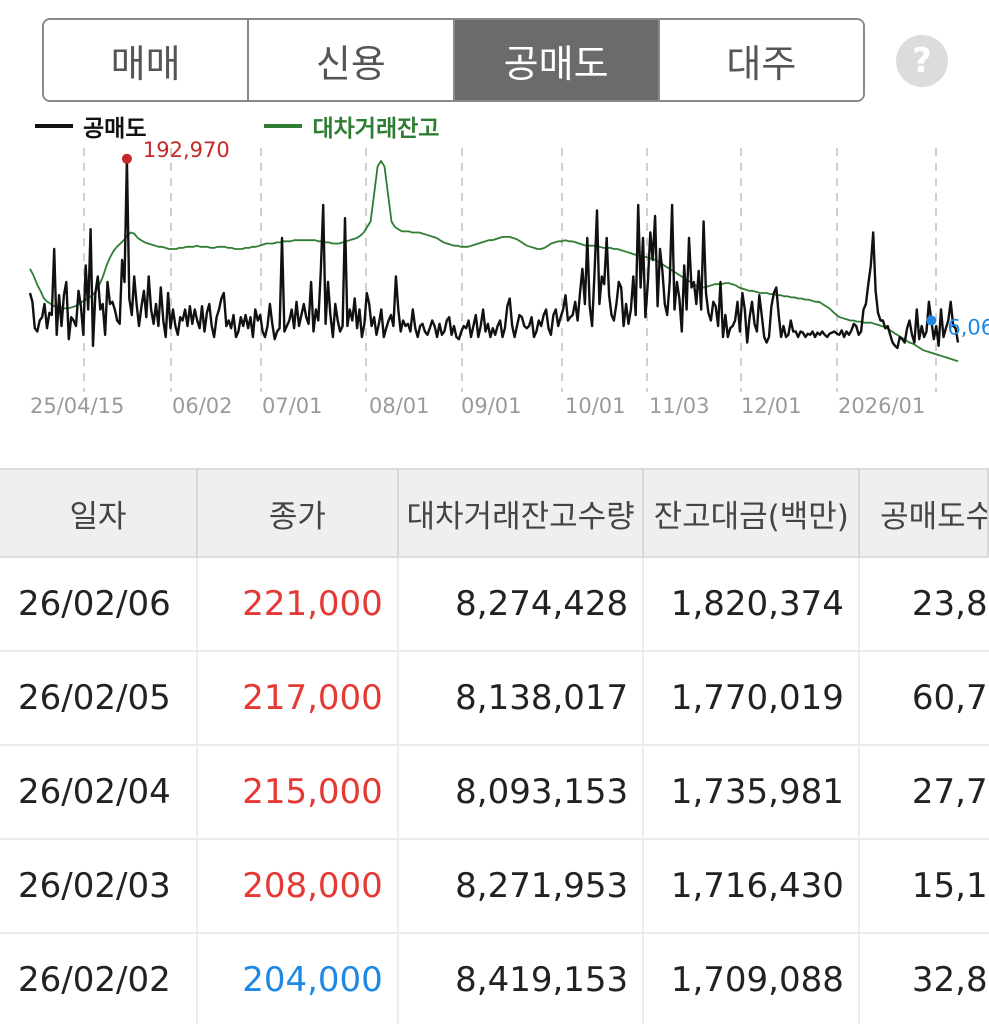 Image resolution: width=989 pixels, height=1024 pixels. What do you see at coordinates (99, 886) in the screenshot?
I see `date-cell: 26/02/03` at bounding box center [99, 886].